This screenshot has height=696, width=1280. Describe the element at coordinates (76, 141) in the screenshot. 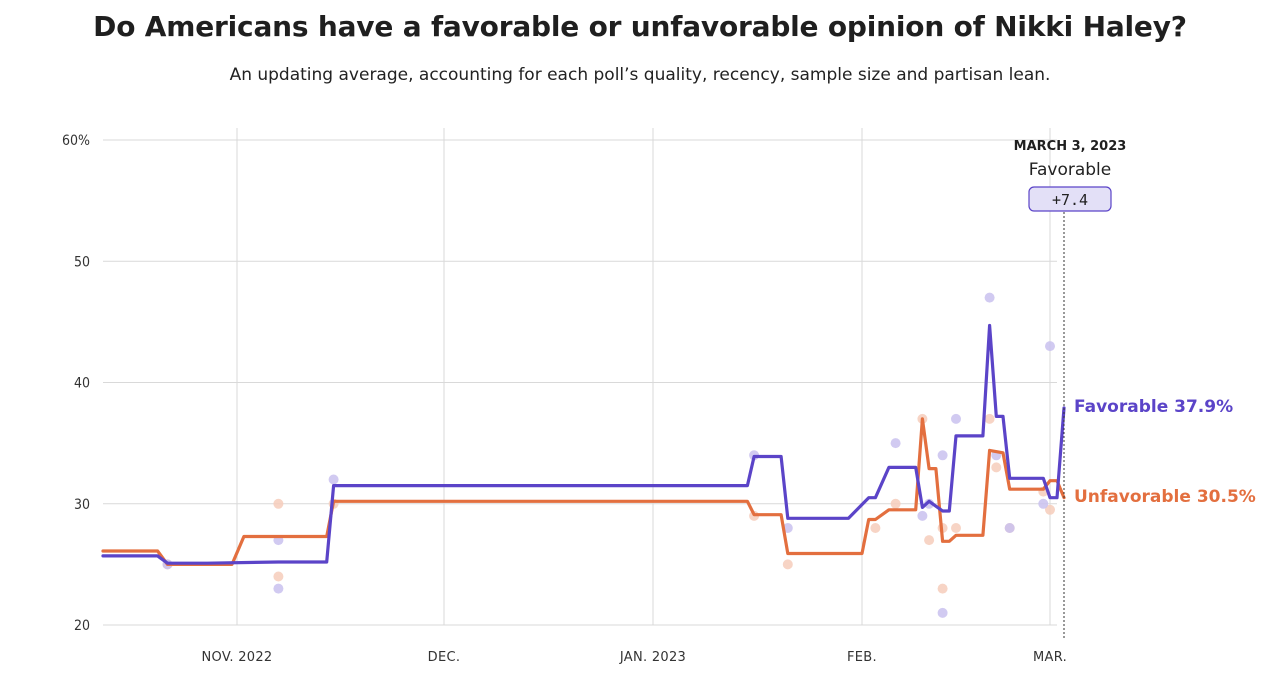

I see `y-tick-label: 60%` at that location.